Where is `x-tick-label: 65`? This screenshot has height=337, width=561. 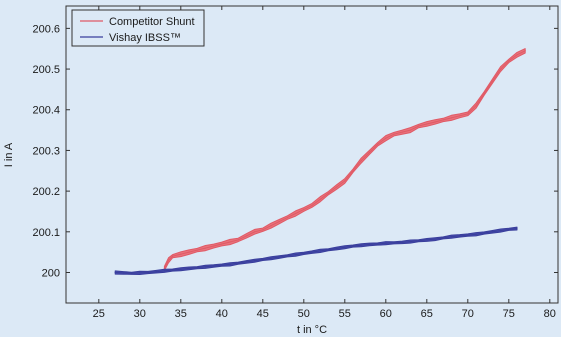 x-tick-label: 65 is located at coordinates (427, 314).